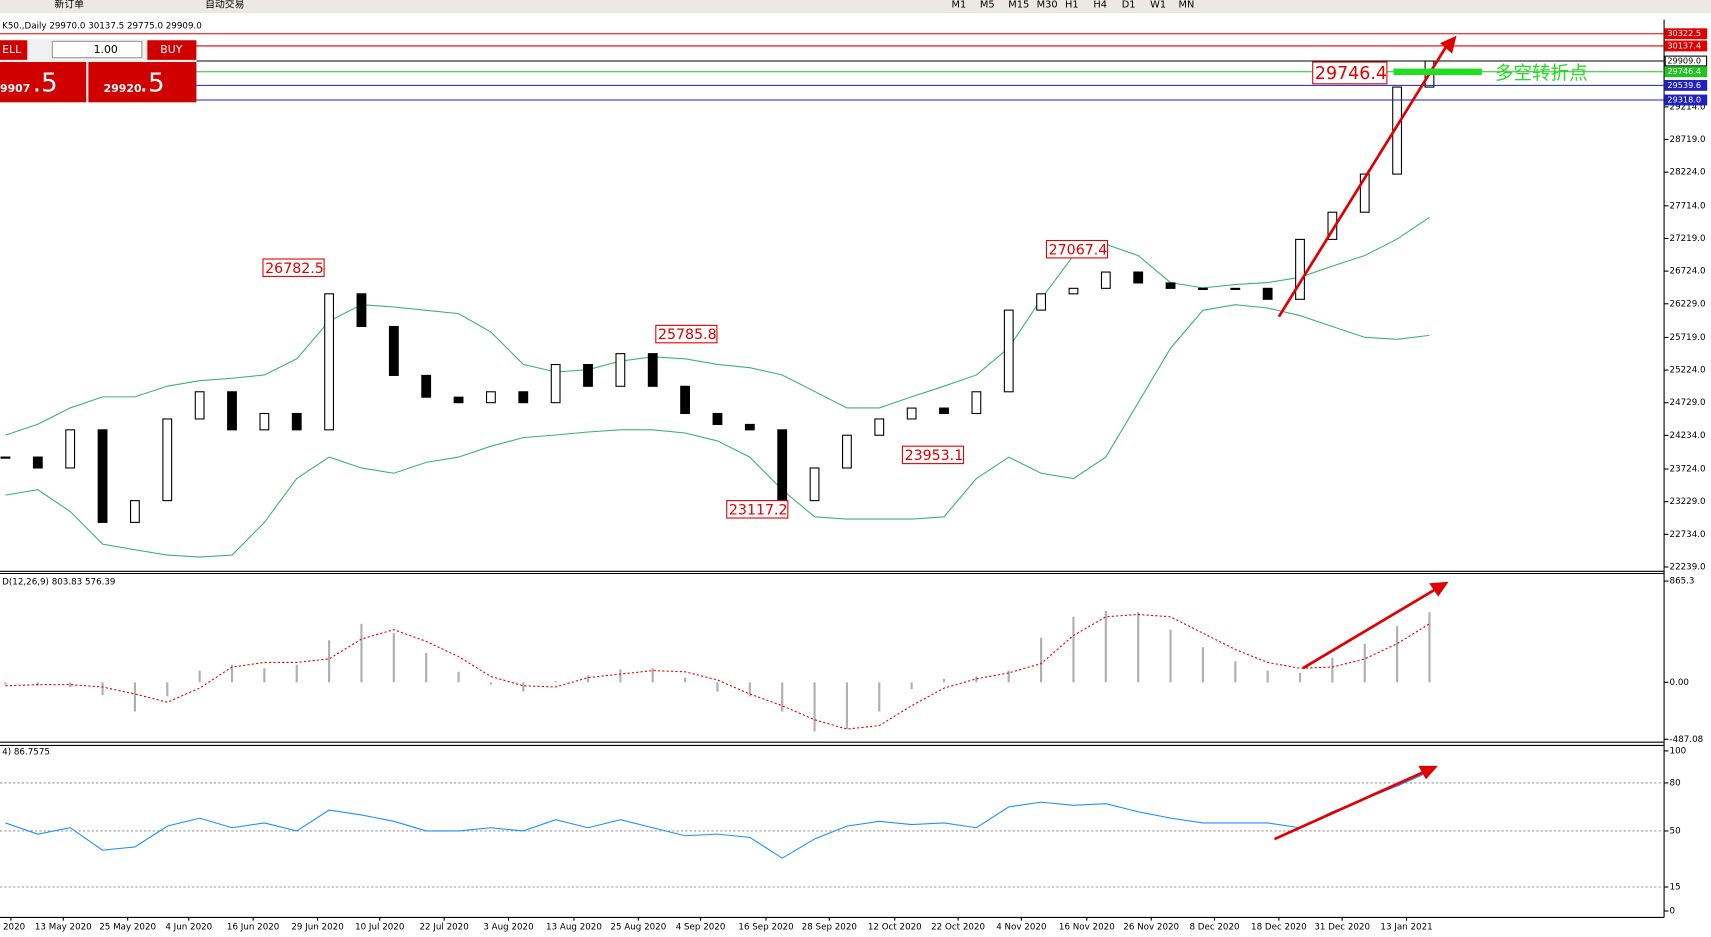  I want to click on y-tick-label: 27219.0, so click(1688, 239).